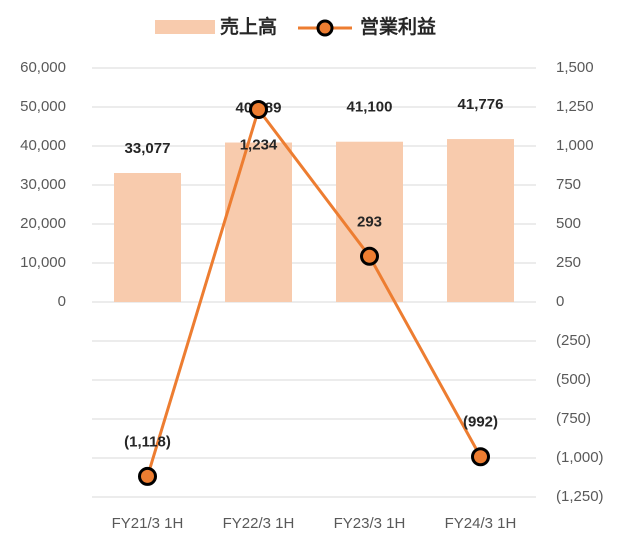  I want to click on y2-tick-label: 1,500, so click(575, 67).